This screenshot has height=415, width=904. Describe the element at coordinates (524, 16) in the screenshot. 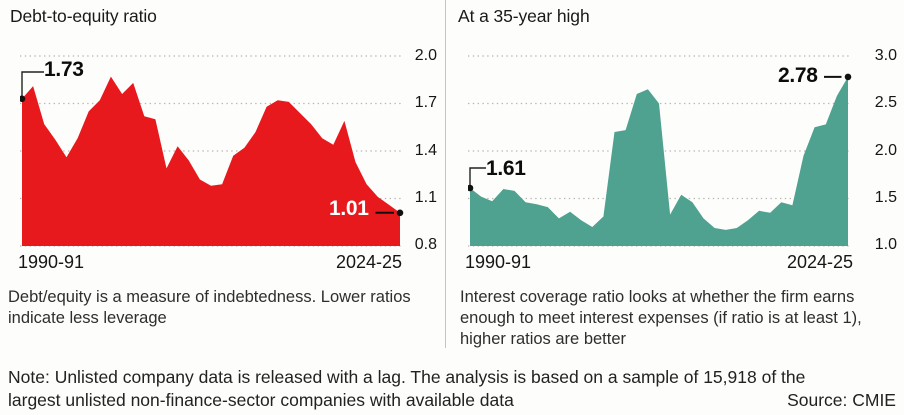

I see `panel-title-right: At a 35-year high` at that location.